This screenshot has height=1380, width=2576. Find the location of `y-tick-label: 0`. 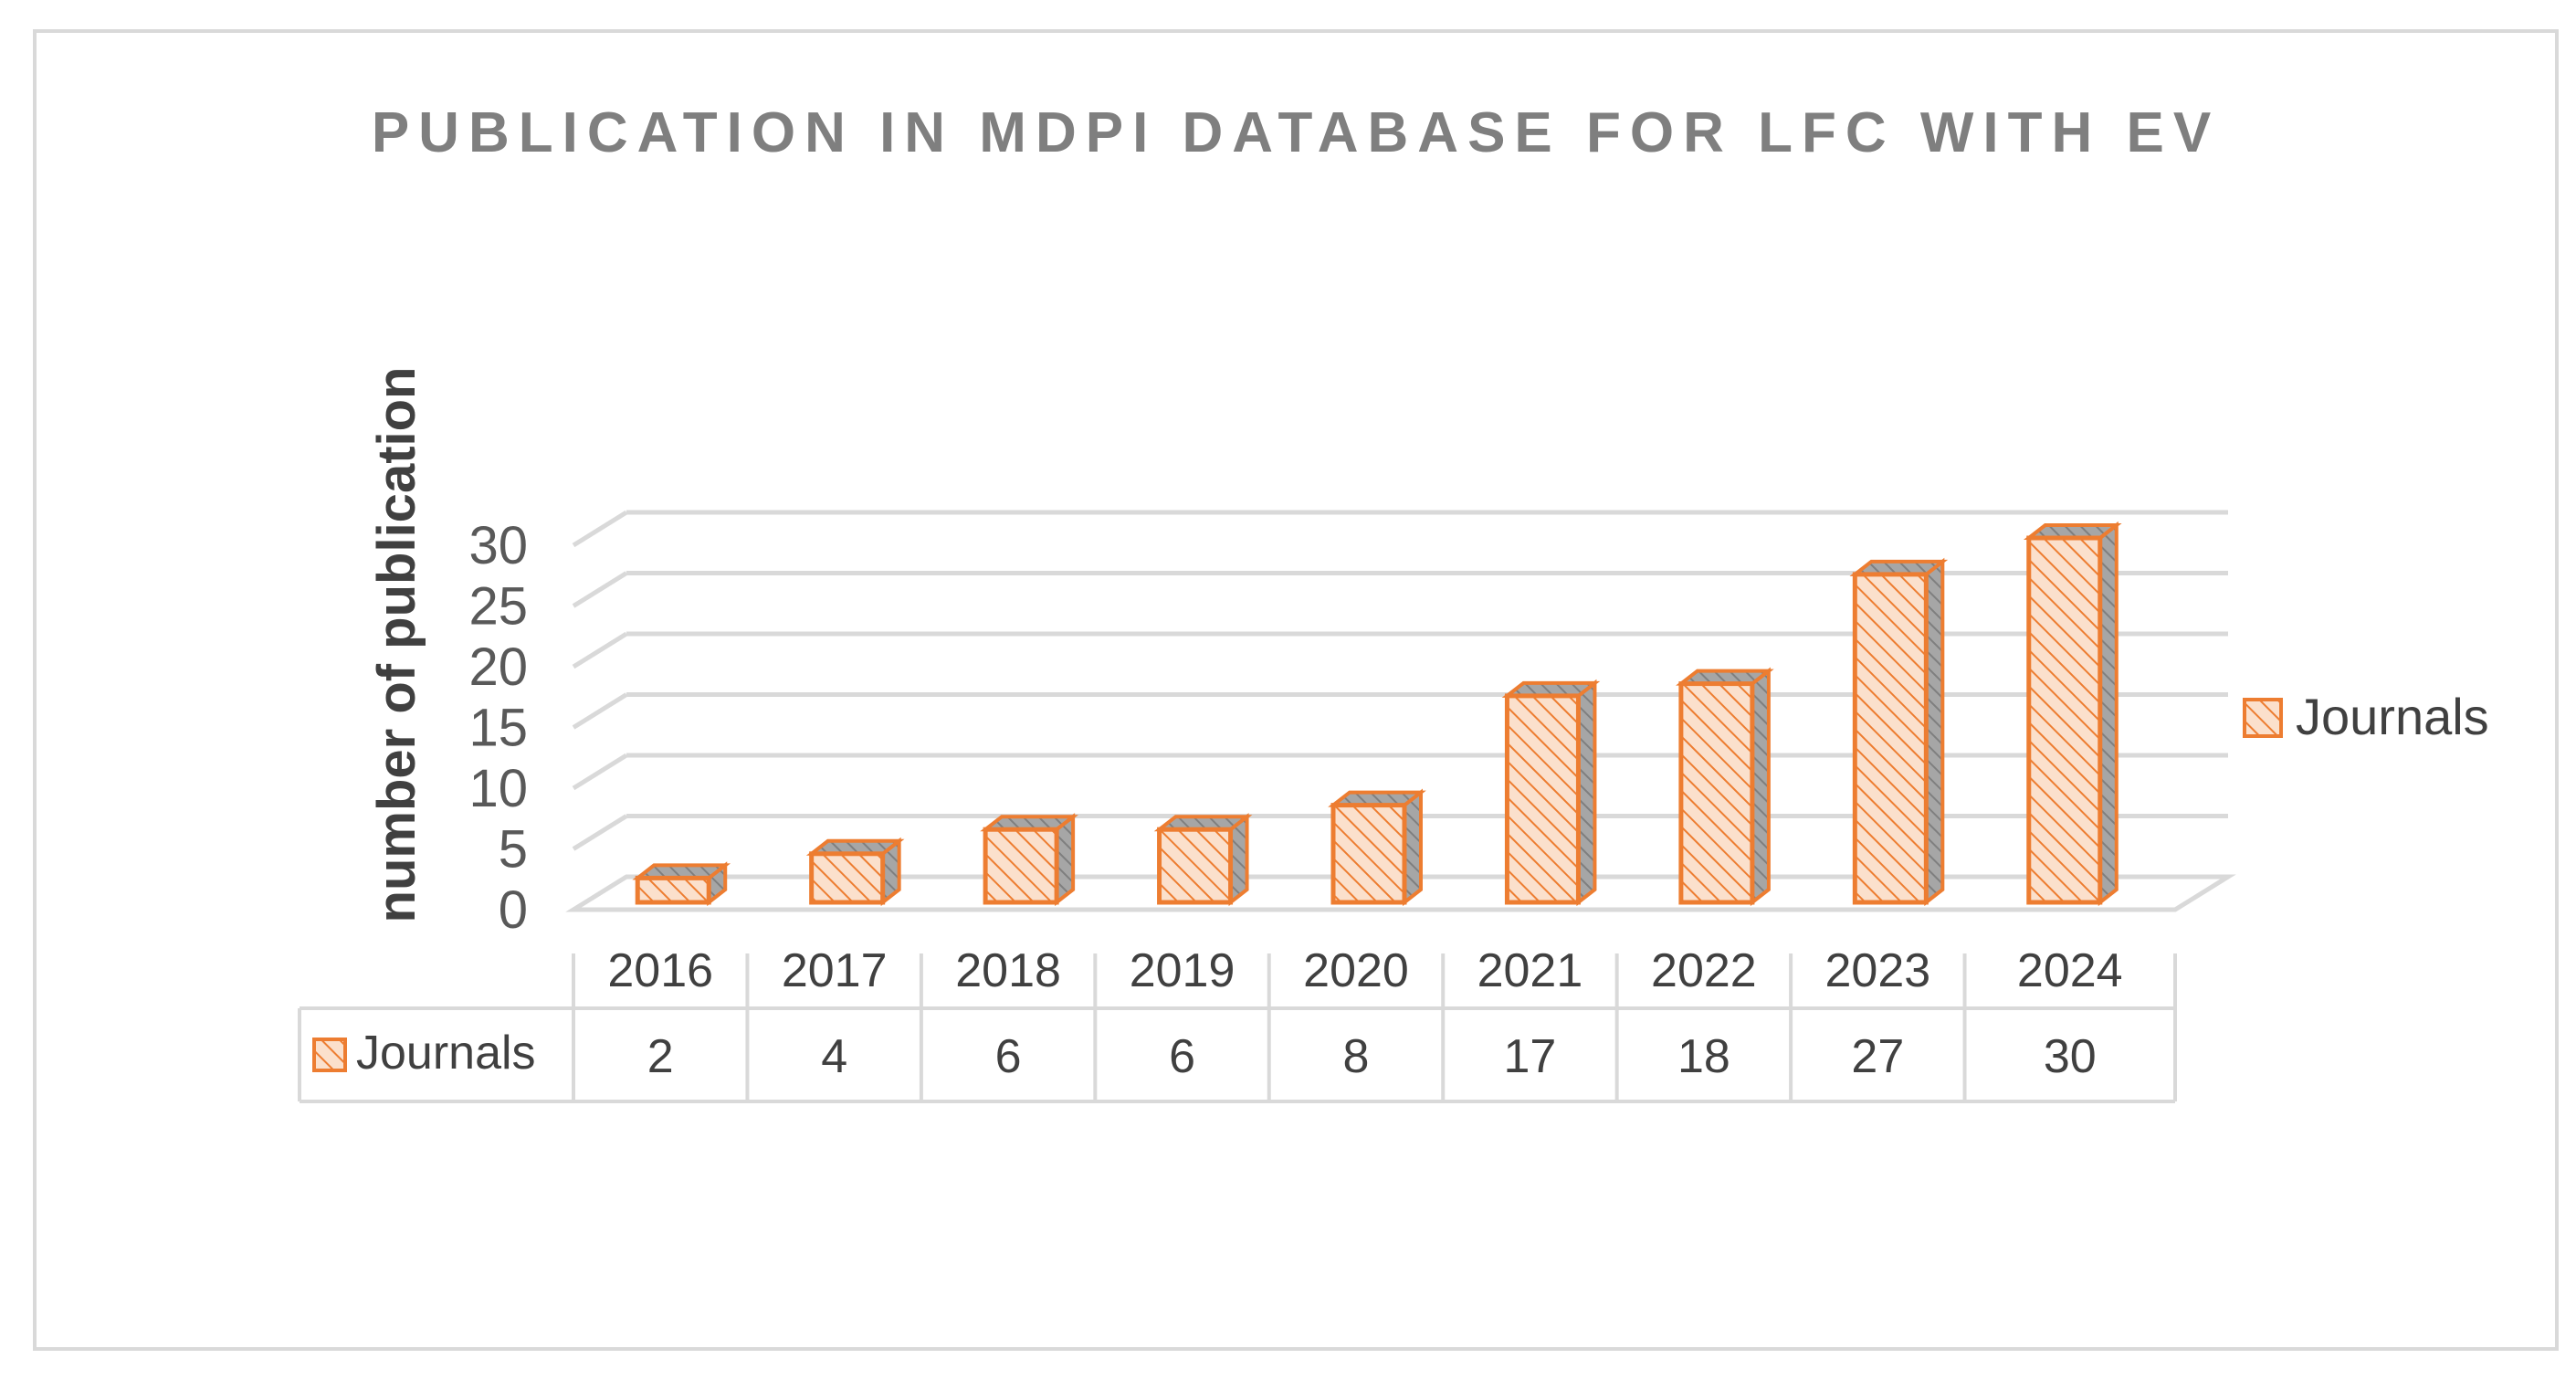

y-tick-label: 0 is located at coordinates (513, 910).